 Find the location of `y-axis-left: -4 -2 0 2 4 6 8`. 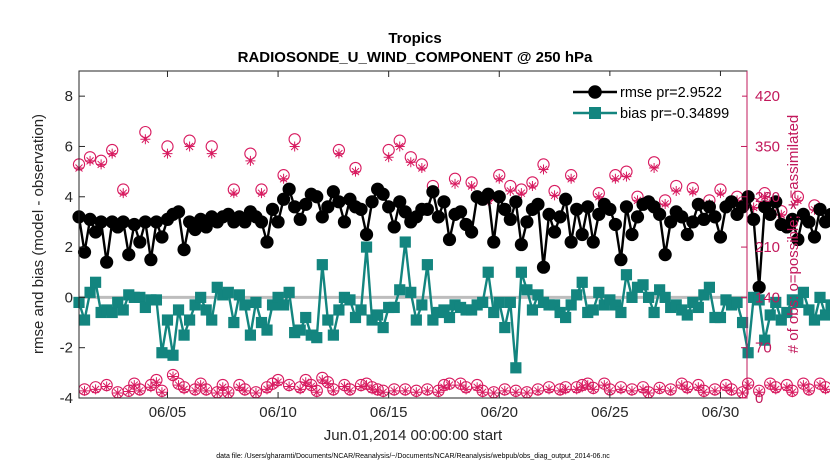

y-axis-left: -4 -2 0 2 4 6 8 is located at coordinates (72, 247).